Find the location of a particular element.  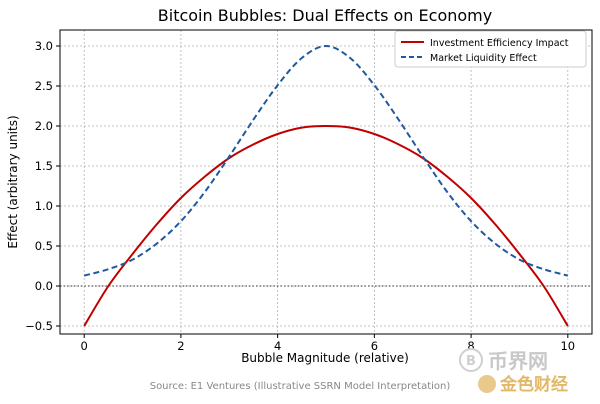

x-tick-label: 2 is located at coordinates (180, 346).